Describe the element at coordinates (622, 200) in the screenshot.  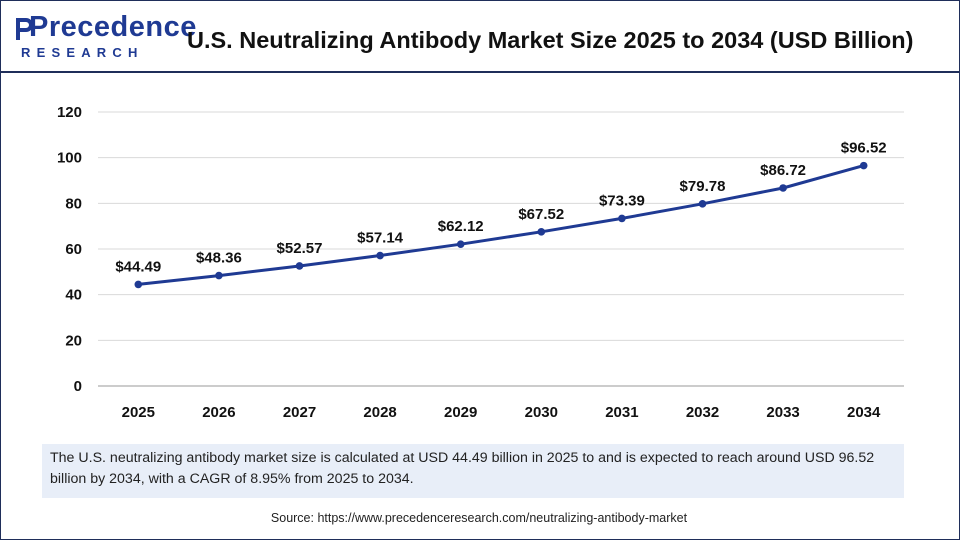
I see `data-label: $73.39` at that location.